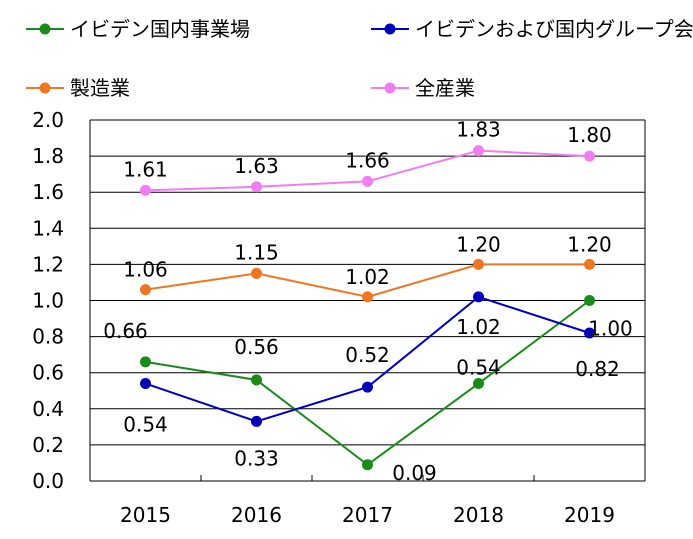 This screenshot has width=693, height=539. What do you see at coordinates (145, 515) in the screenshot?
I see `x-tick-label: 2015` at bounding box center [145, 515].